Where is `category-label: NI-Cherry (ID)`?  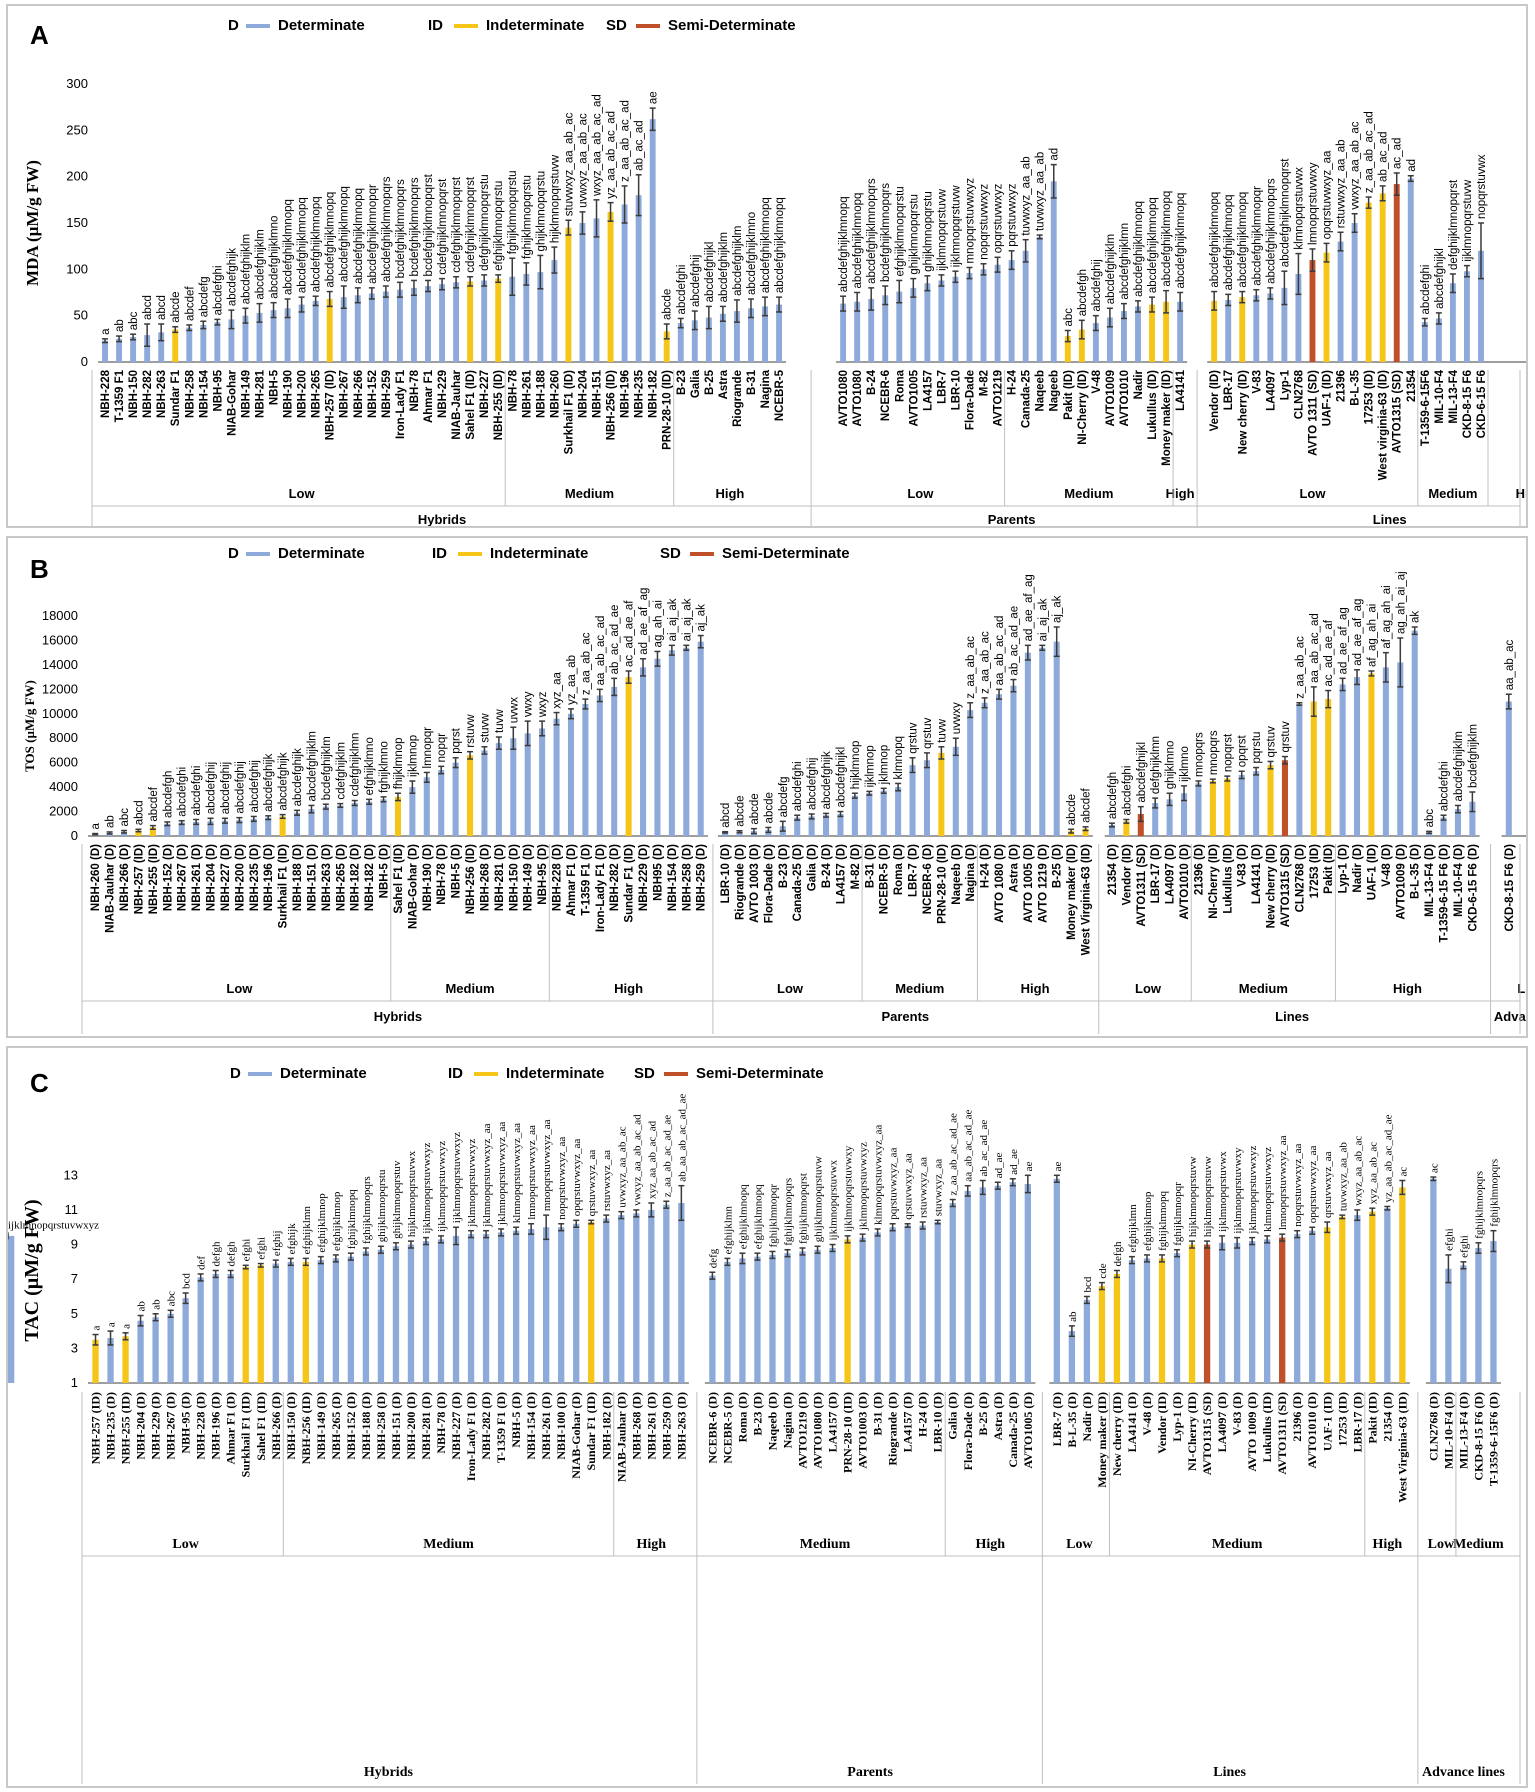 category-label: NI-Cherry (ID) is located at coordinates (1083, 407).